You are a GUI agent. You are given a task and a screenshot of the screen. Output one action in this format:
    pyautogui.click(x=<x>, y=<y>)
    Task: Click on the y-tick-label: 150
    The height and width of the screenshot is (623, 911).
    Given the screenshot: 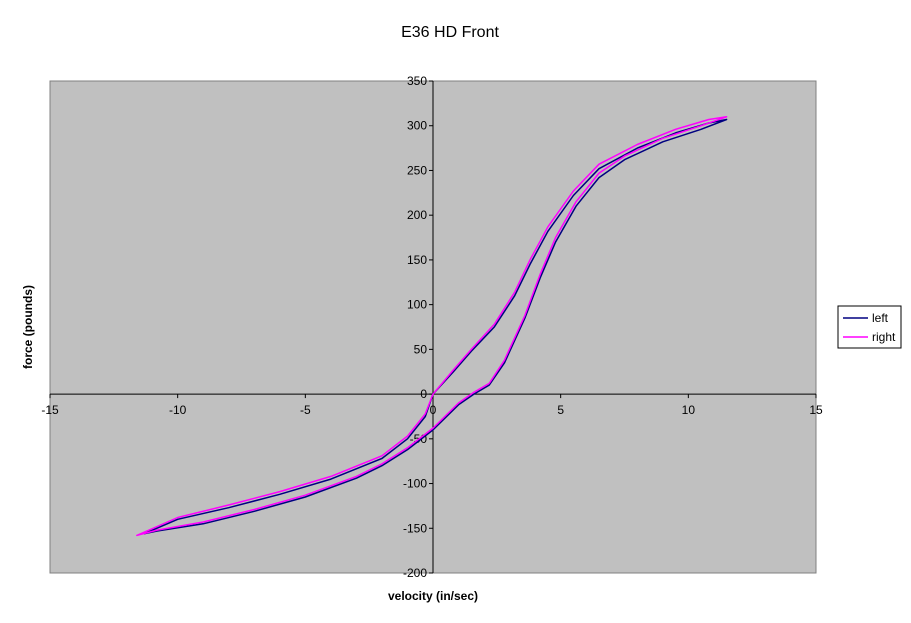 What is the action you would take?
    pyautogui.click(x=417, y=260)
    